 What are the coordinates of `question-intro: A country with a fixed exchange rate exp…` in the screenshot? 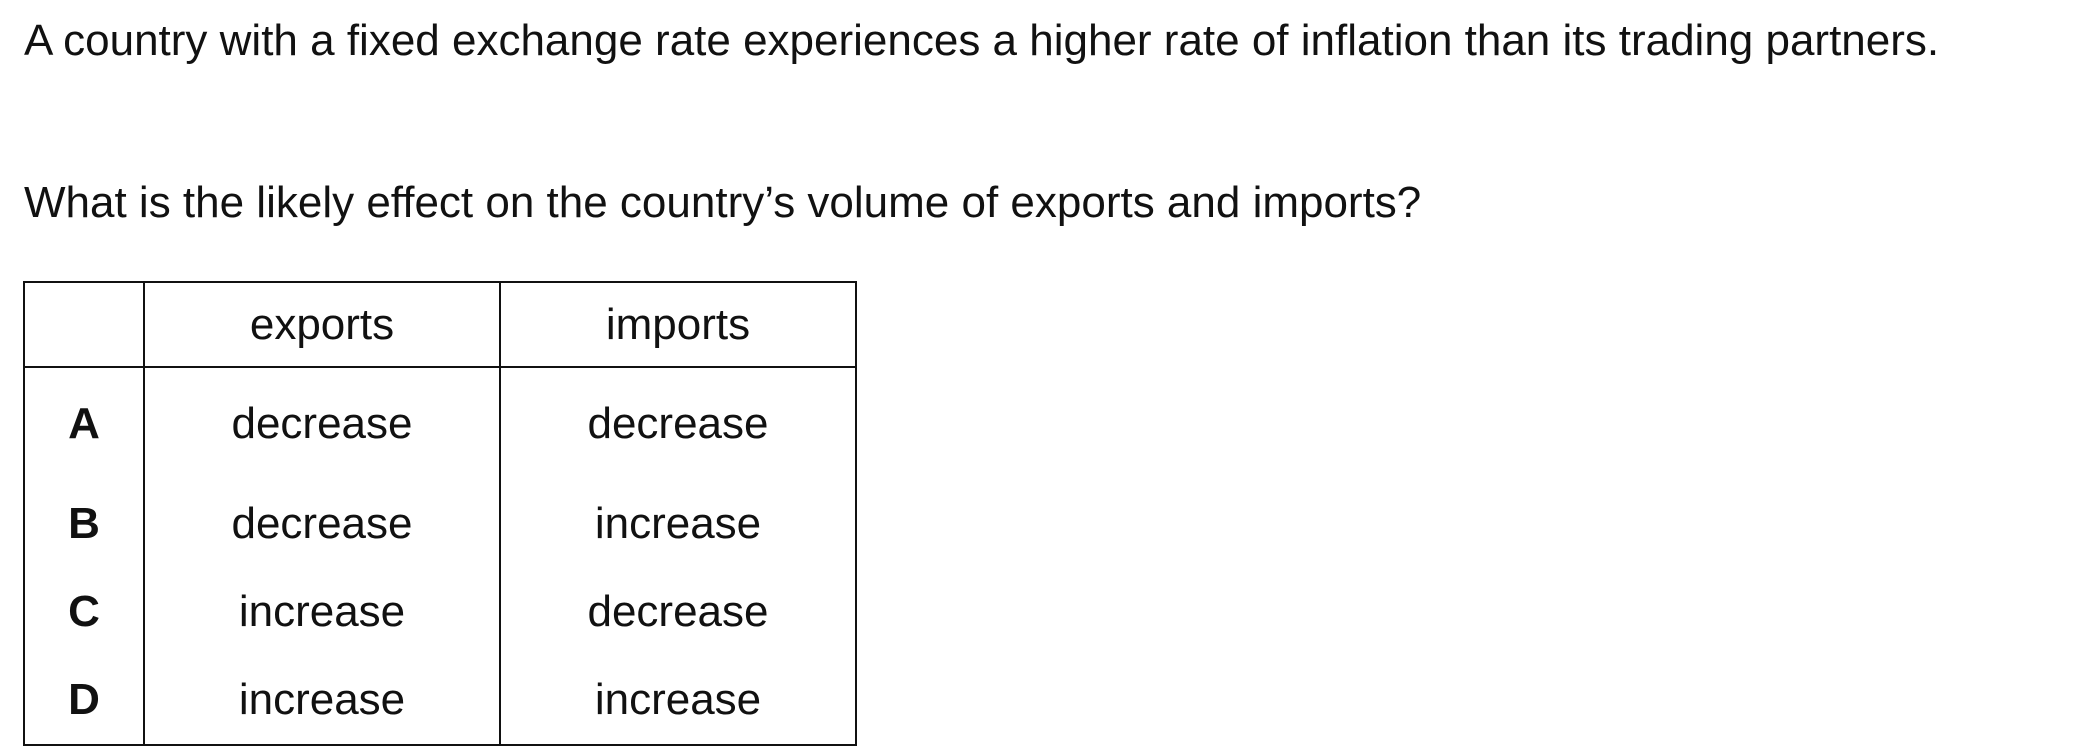 It's located at (982, 40).